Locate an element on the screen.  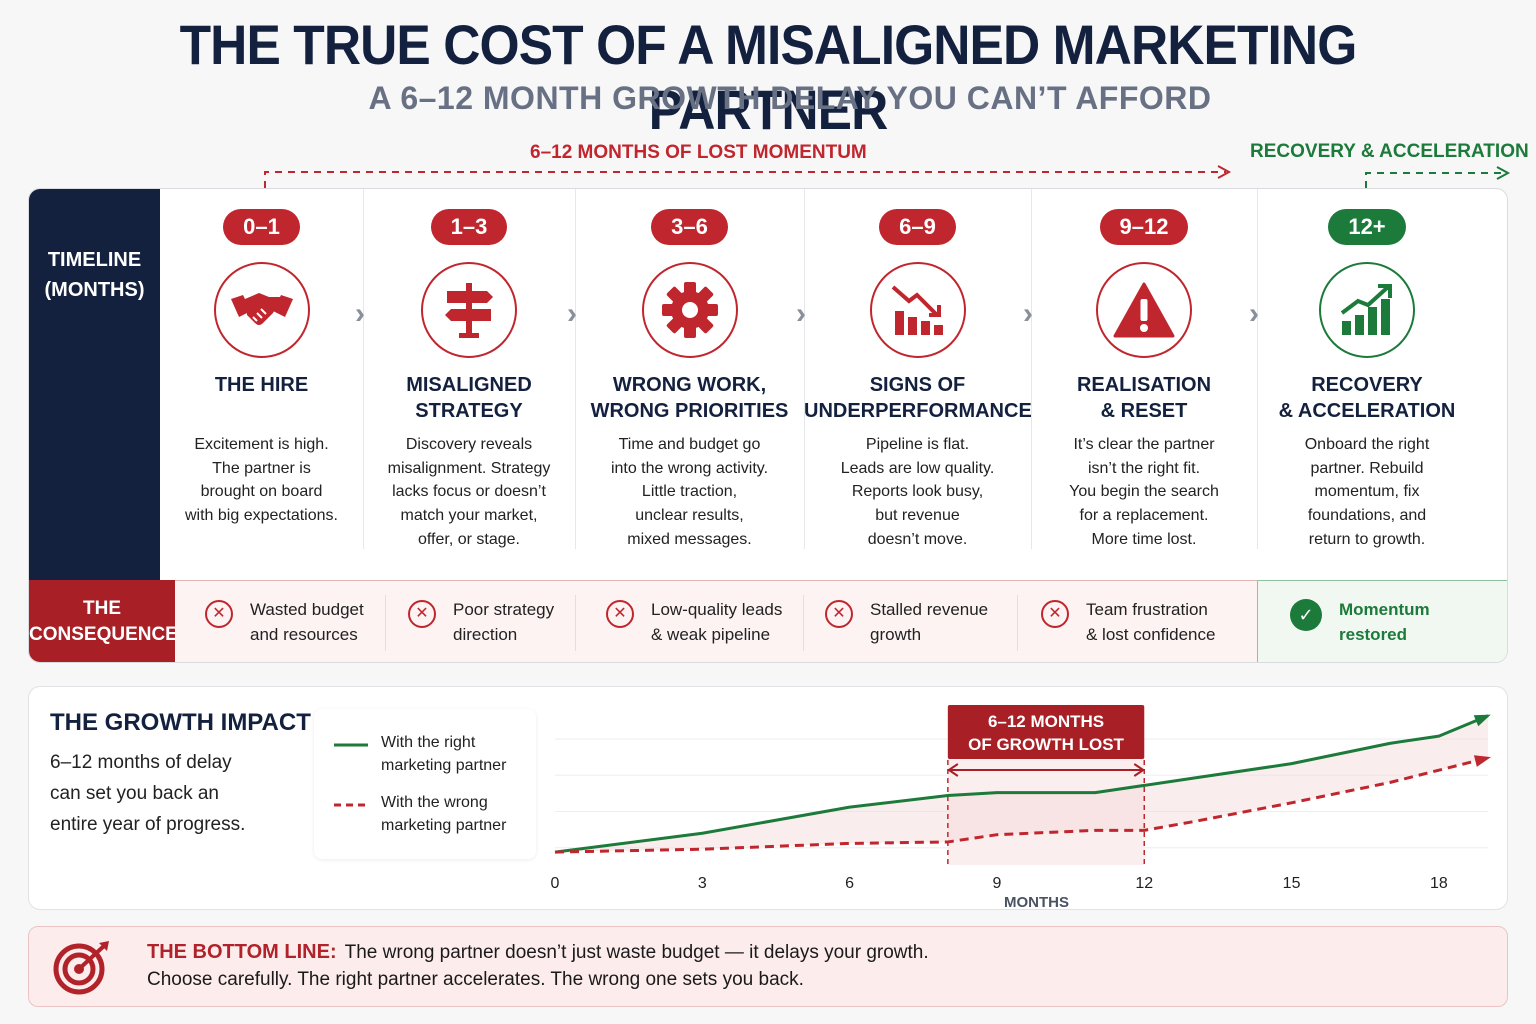
desc-line: You begin the search is located at coordinates (1144, 492).